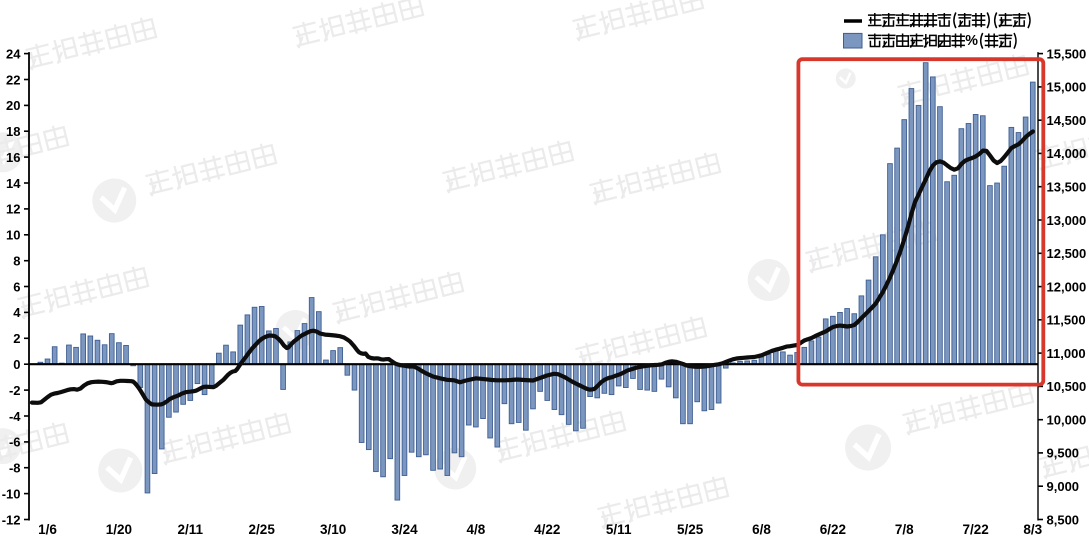 The height and width of the screenshot is (554, 1089). What do you see at coordinates (1067, 253) in the screenshot?
I see `svg-text: 12,500` at bounding box center [1067, 253].